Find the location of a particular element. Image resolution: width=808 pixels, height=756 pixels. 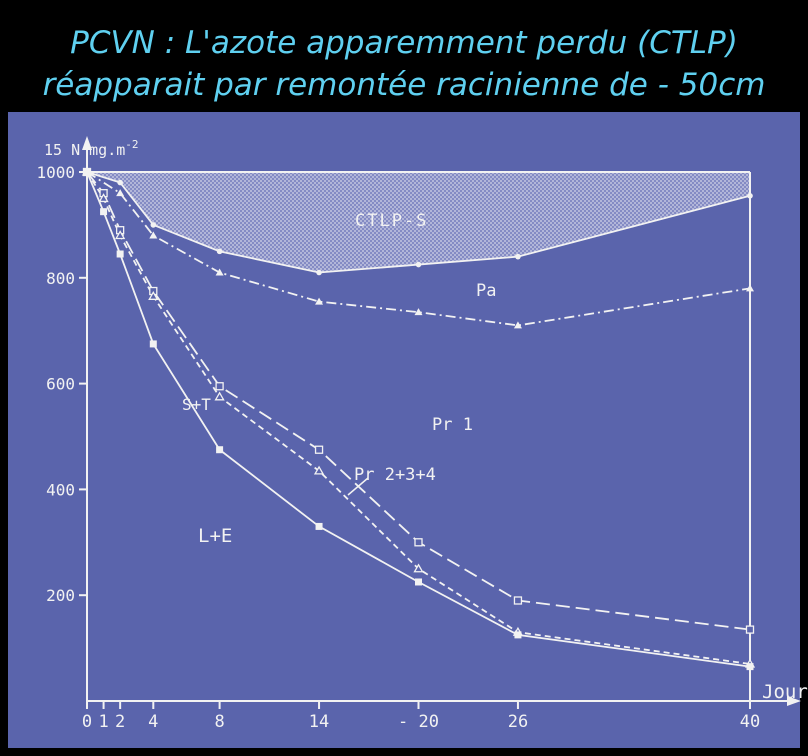

annotation-le: L+E is located at coordinates (215, 536).